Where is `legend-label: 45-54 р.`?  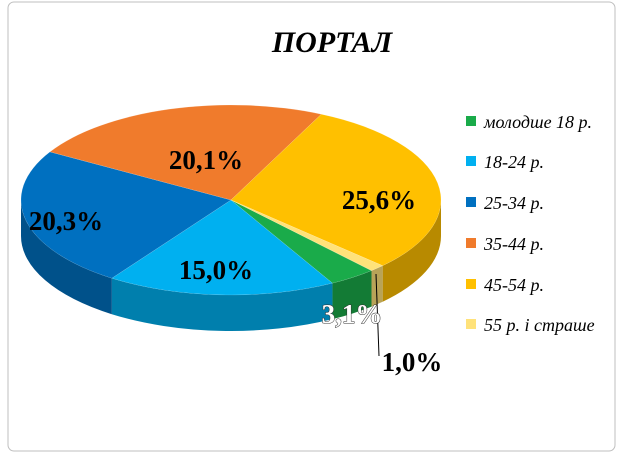
legend-label: 45-54 р. is located at coordinates (514, 285).